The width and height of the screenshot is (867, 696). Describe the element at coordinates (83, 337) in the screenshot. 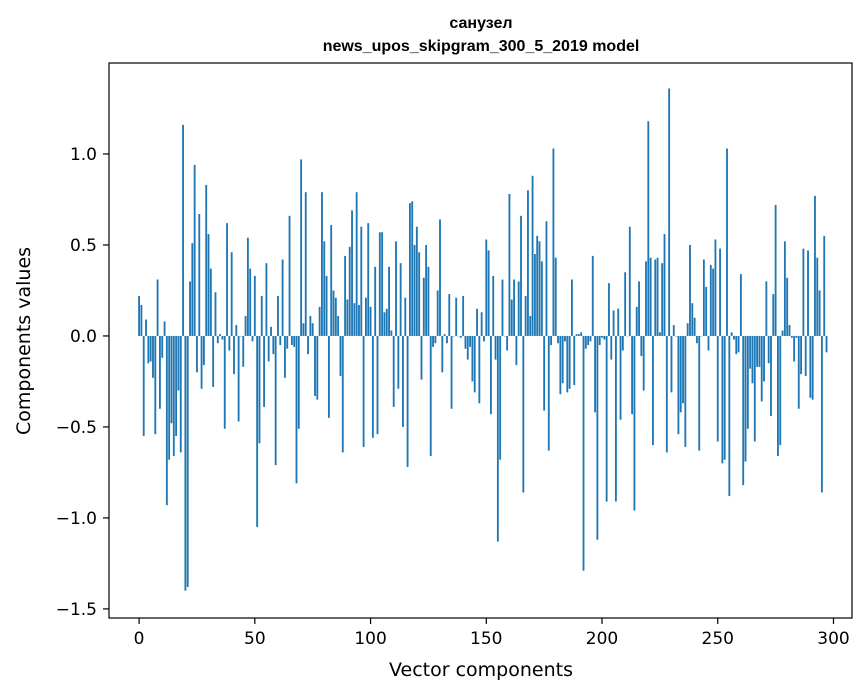

I see `y-tick-label: 0.0` at that location.